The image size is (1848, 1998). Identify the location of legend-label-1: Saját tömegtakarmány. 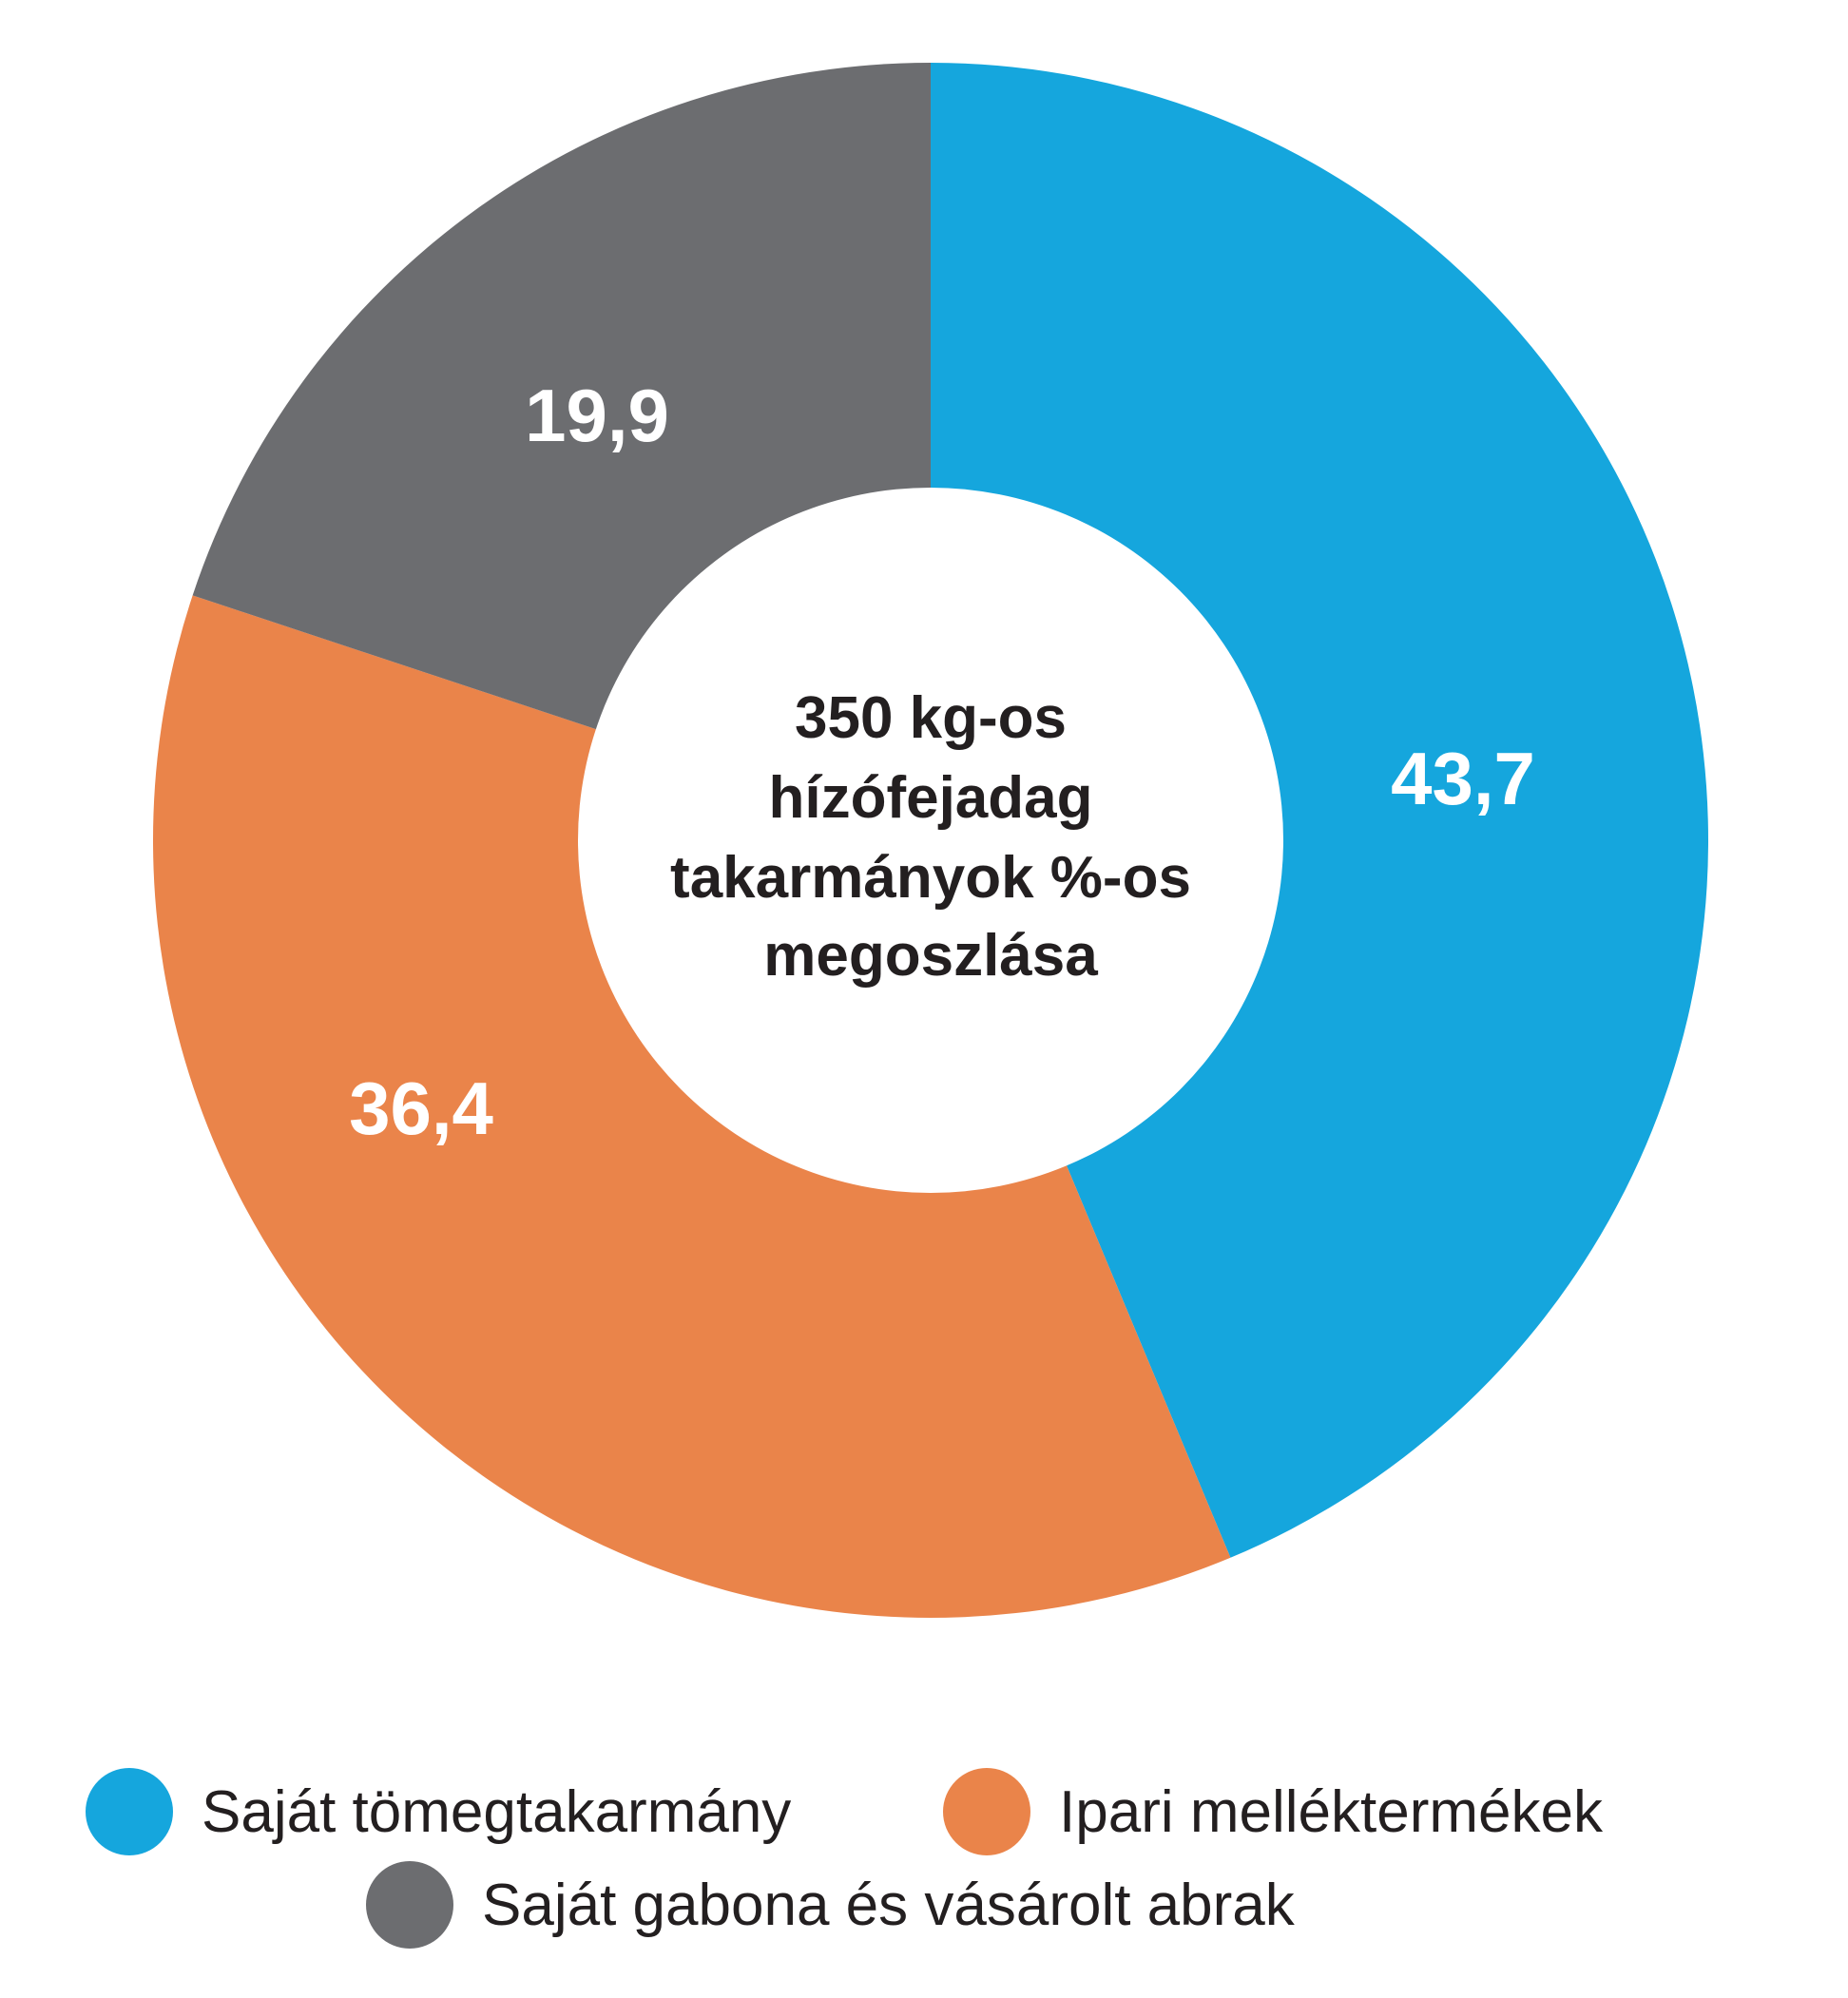
(497, 1811).